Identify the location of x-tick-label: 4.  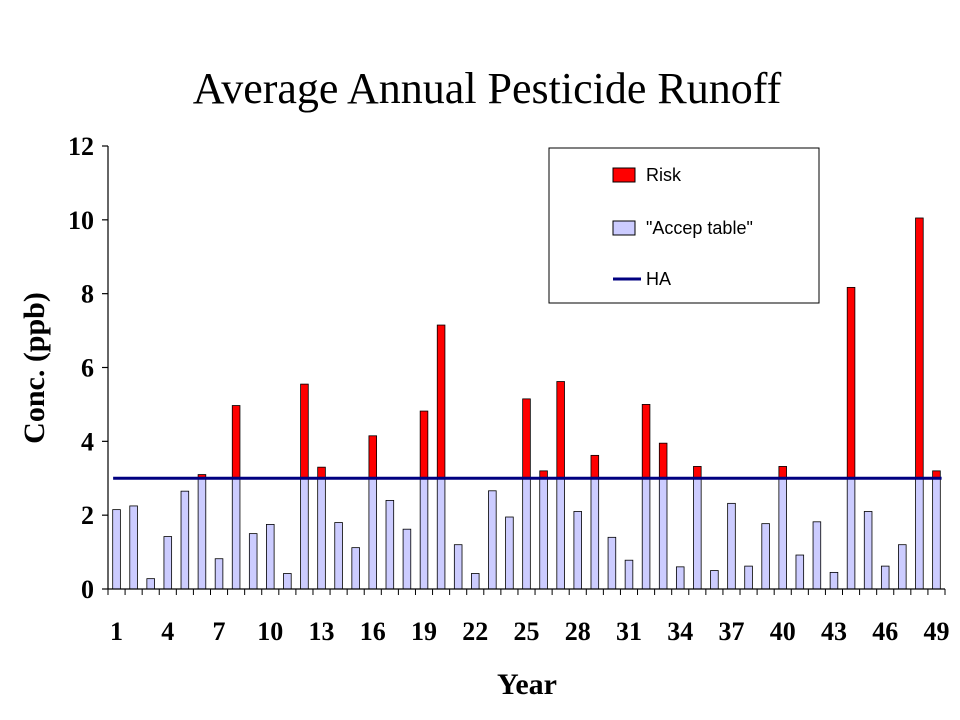
(167, 631).